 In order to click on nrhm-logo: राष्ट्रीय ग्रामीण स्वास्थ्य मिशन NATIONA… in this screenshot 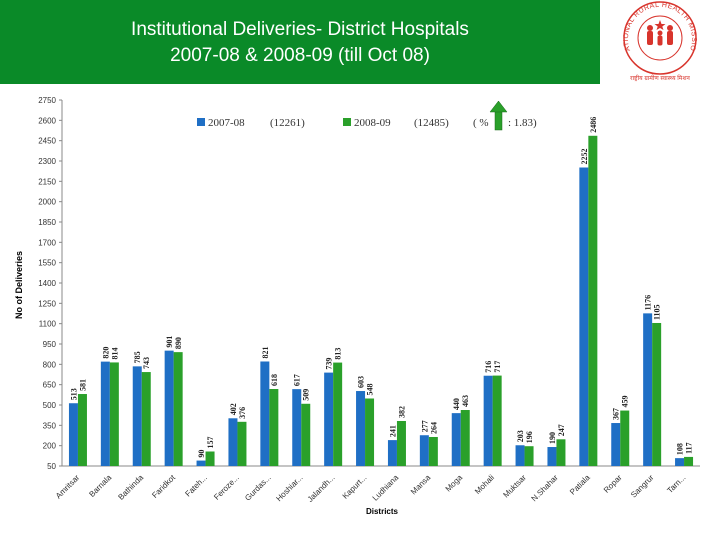, I will do `click(658, 42)`.